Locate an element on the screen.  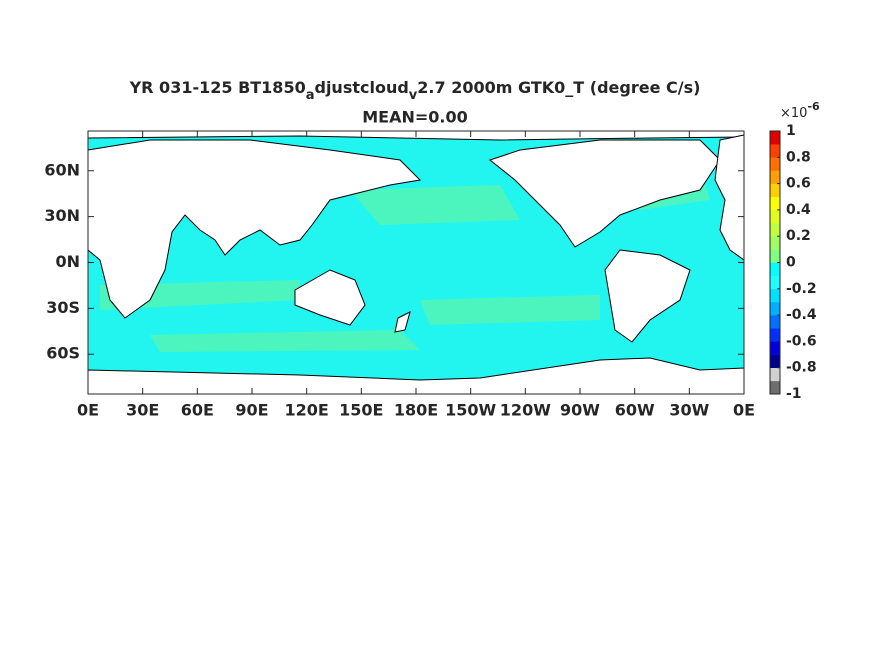
x-tick-label: 60W is located at coordinates (635, 410).